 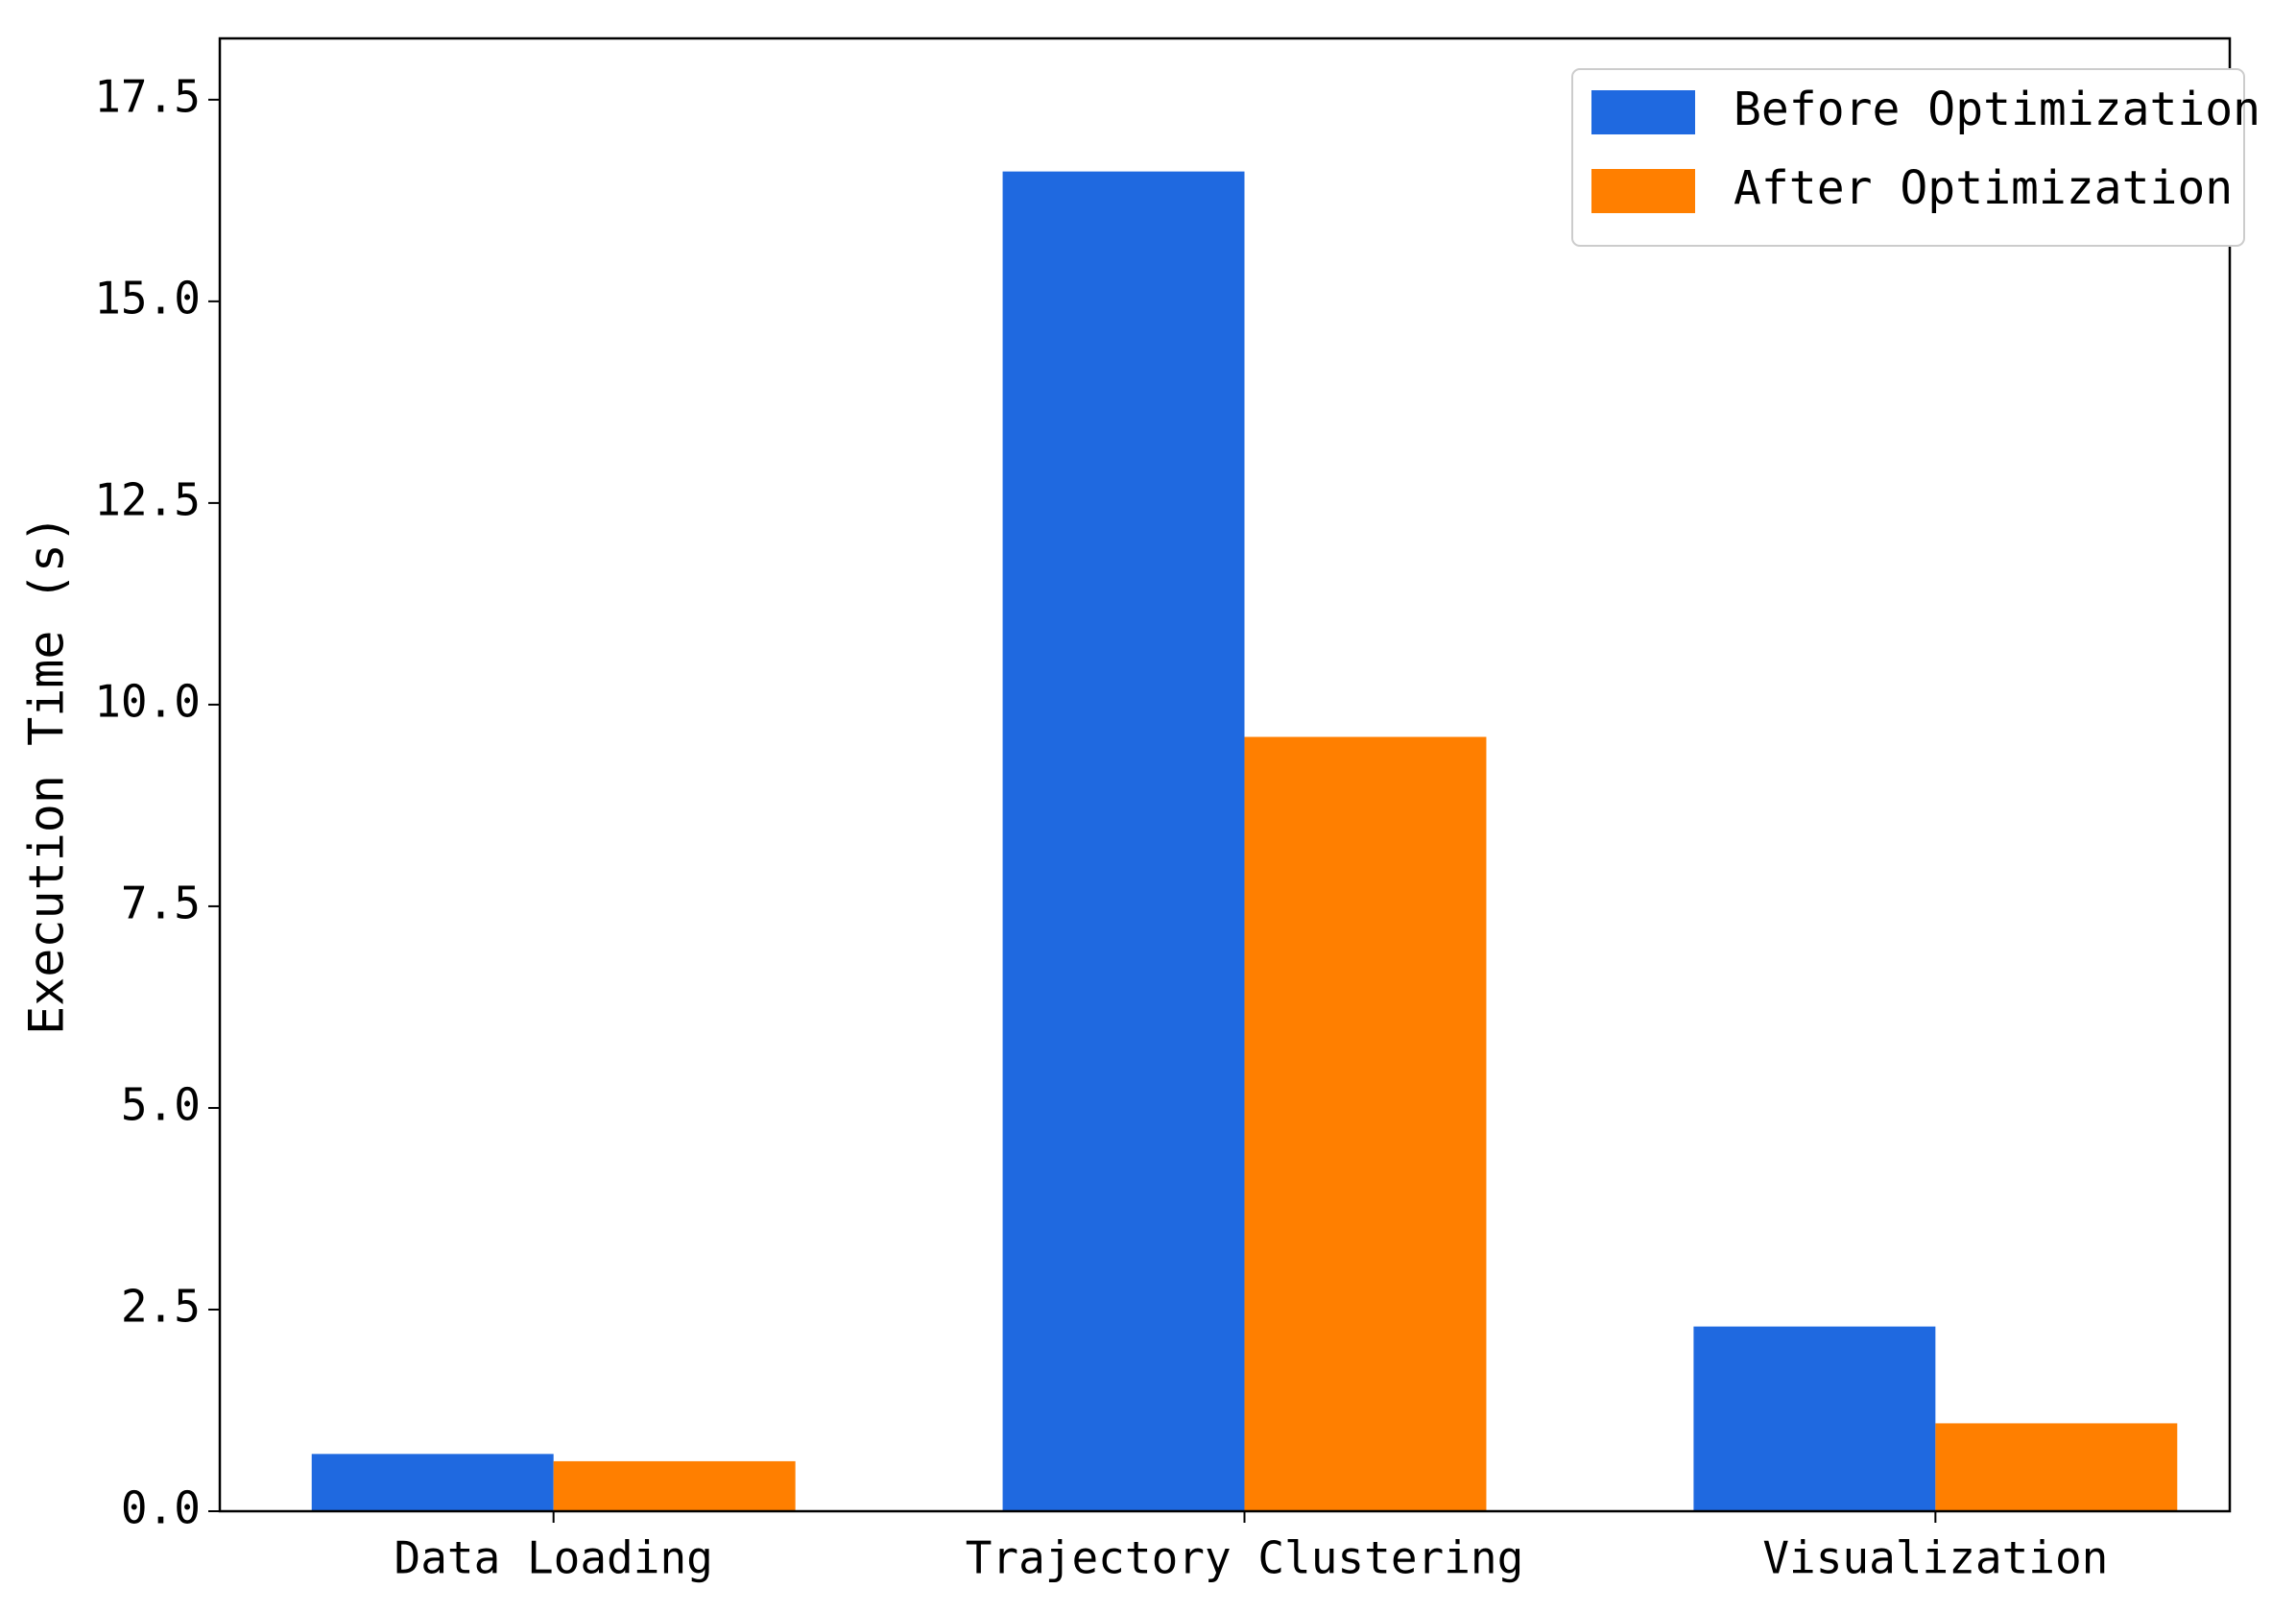 What do you see at coordinates (1997, 109) in the screenshot?
I see `legend-label: Before Optimization` at bounding box center [1997, 109].